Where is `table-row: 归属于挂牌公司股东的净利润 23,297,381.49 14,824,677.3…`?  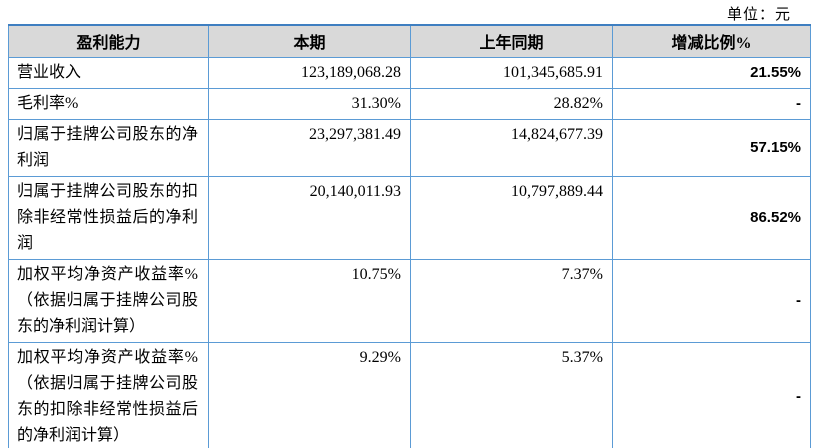
table-row: 归属于挂牌公司股东的净利润 23,297,381.49 14,824,677.3… is located at coordinates (409, 147).